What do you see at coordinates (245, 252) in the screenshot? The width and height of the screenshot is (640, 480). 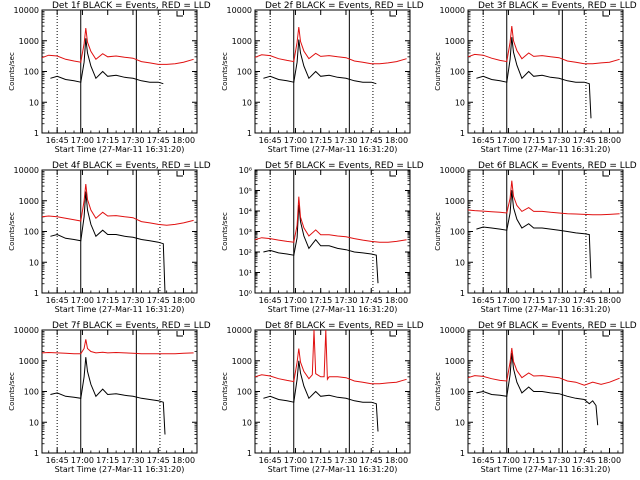 I see `y-tick-label: 10²` at bounding box center [245, 252].